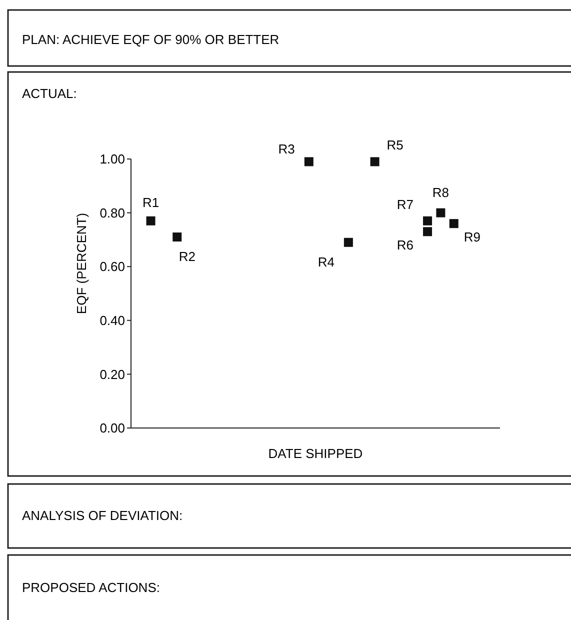  I want to click on series-label: R9, so click(472, 237).